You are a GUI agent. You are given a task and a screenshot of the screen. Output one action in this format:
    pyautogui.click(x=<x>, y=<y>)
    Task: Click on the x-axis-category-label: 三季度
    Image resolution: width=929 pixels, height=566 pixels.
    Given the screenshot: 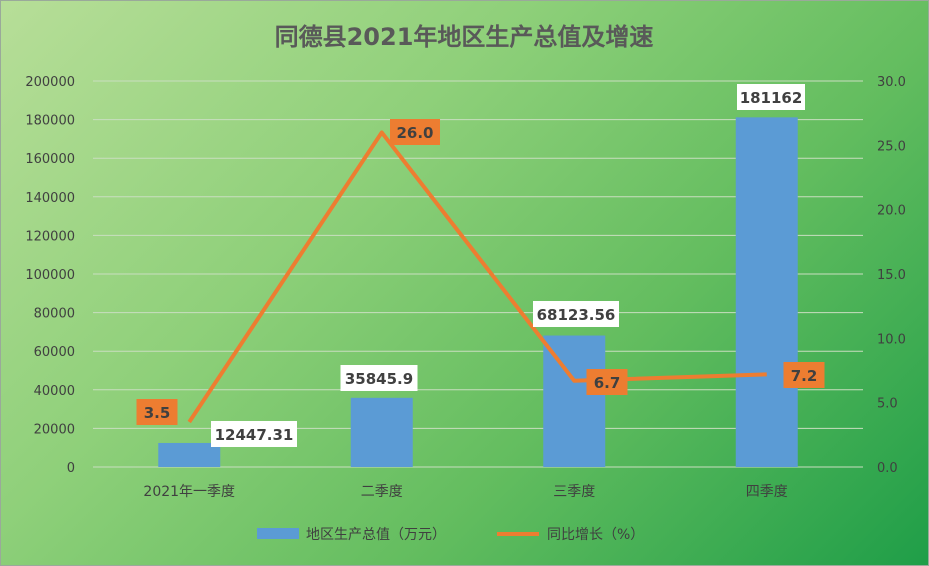 What is the action you would take?
    pyautogui.click(x=574, y=492)
    